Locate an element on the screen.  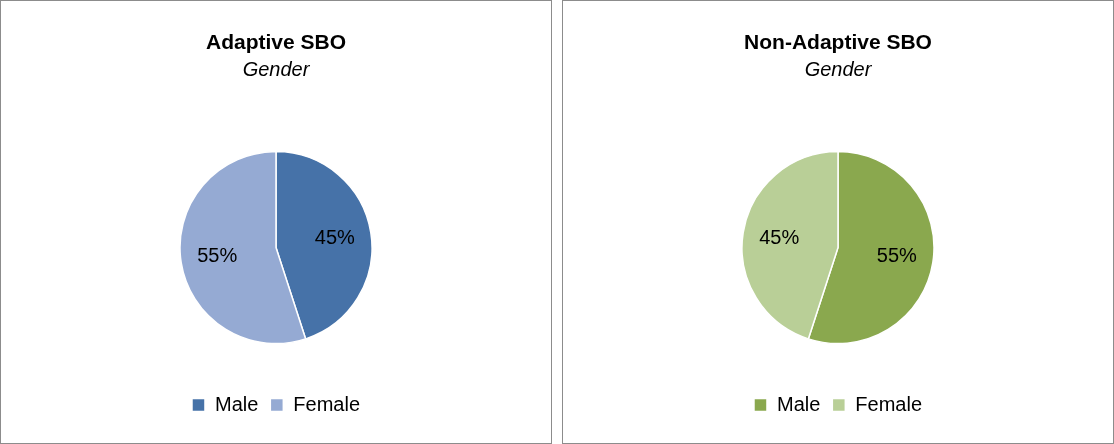
chart-title: Adaptive SBO is located at coordinates (276, 42).